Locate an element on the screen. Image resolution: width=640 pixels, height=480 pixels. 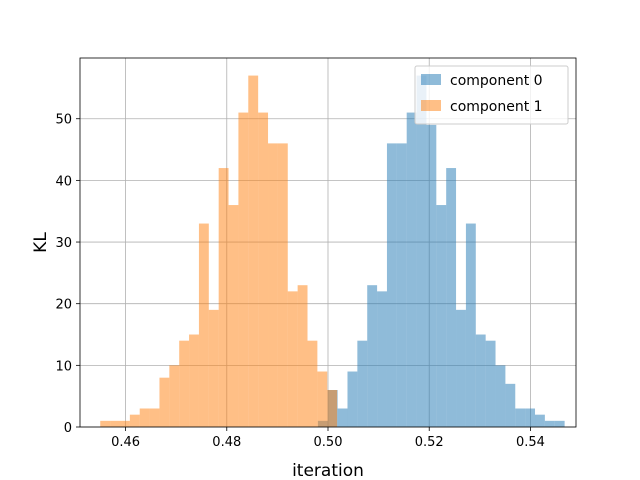
x-tick-label: 0.50 is located at coordinates (328, 442).